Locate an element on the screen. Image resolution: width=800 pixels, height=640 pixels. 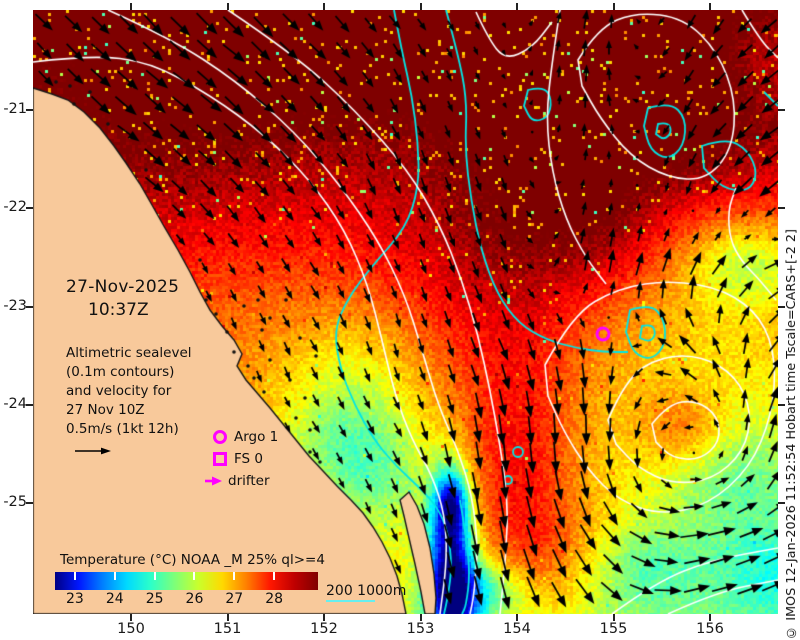
info-text-line: Altimetric sealevel is located at coordinates (129, 353).